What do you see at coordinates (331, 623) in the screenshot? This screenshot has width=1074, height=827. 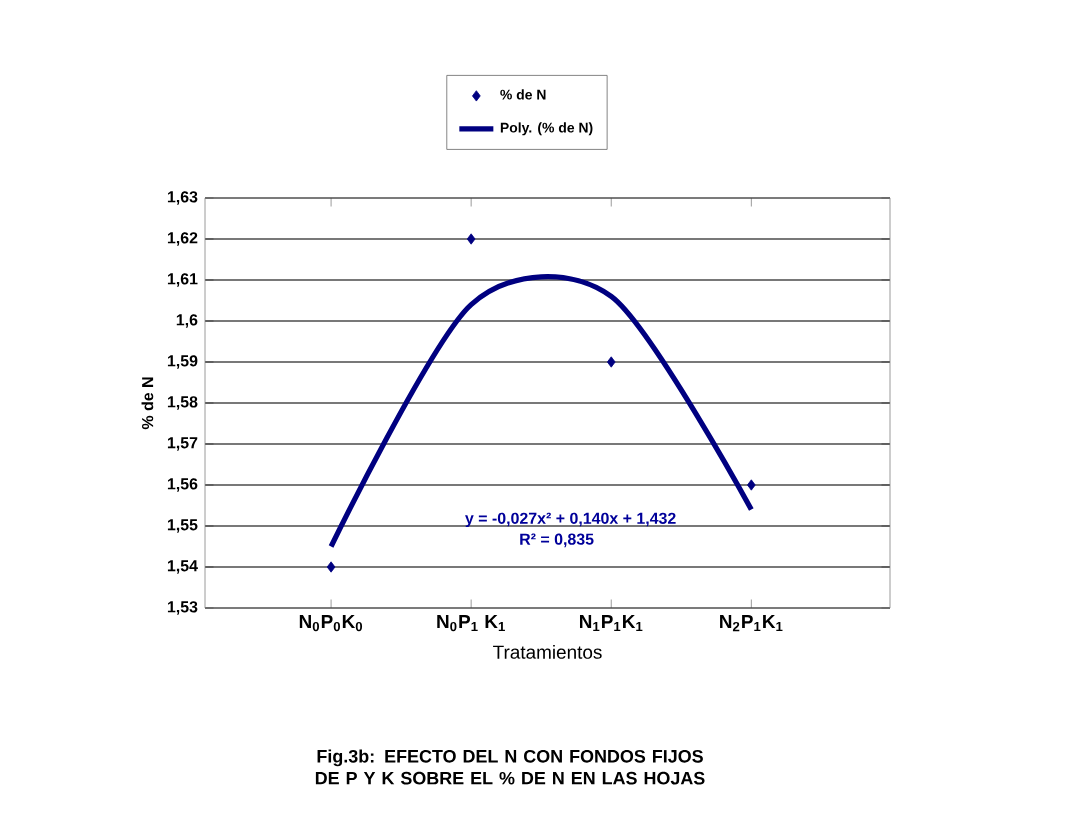 I see `x-tick-label: N$_{0}$P$_{0}$K$_{0}$` at bounding box center [331, 623].